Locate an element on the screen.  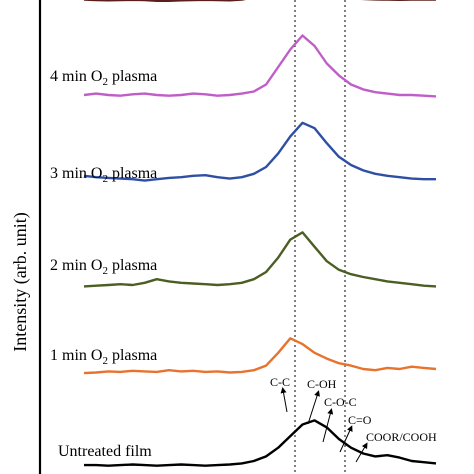
peak-label-1: C-OH is located at coordinates (322, 384).